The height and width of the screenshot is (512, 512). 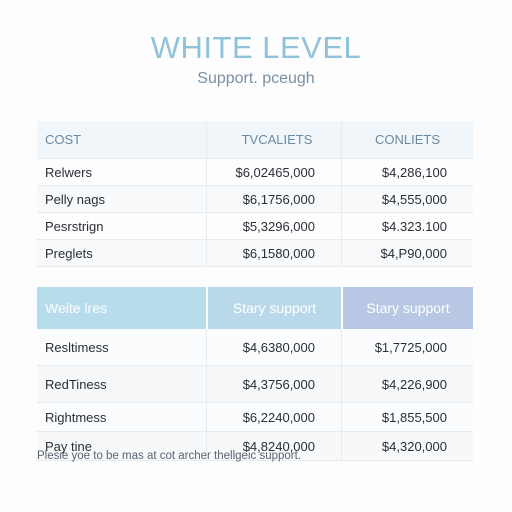 I want to click on table-row: Pay tine $4,8240,000 $4,320,000, so click(x=255, y=446).